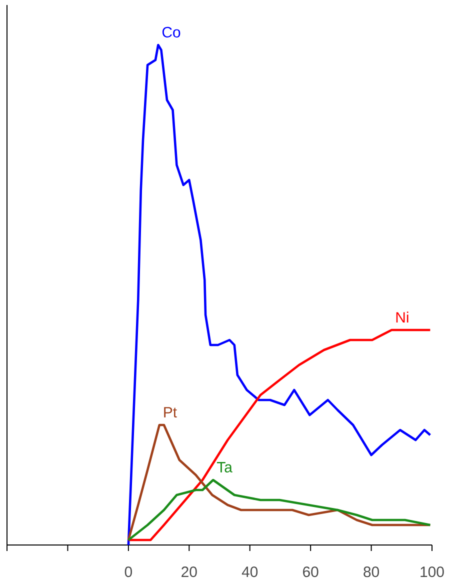 Image resolution: width=451 pixels, height=583 pixels. I want to click on x-tick-label: 100, so click(432, 572).